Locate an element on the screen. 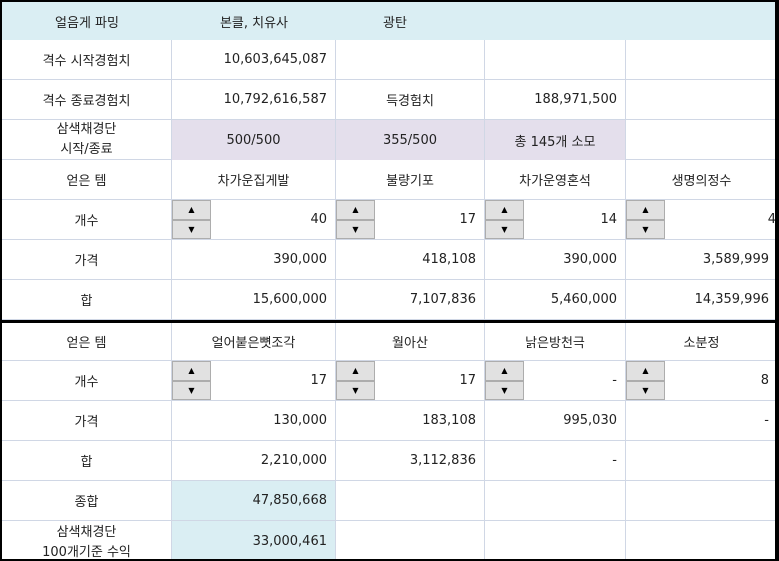  cell-table2-price: 995,030 is located at coordinates (555, 421).